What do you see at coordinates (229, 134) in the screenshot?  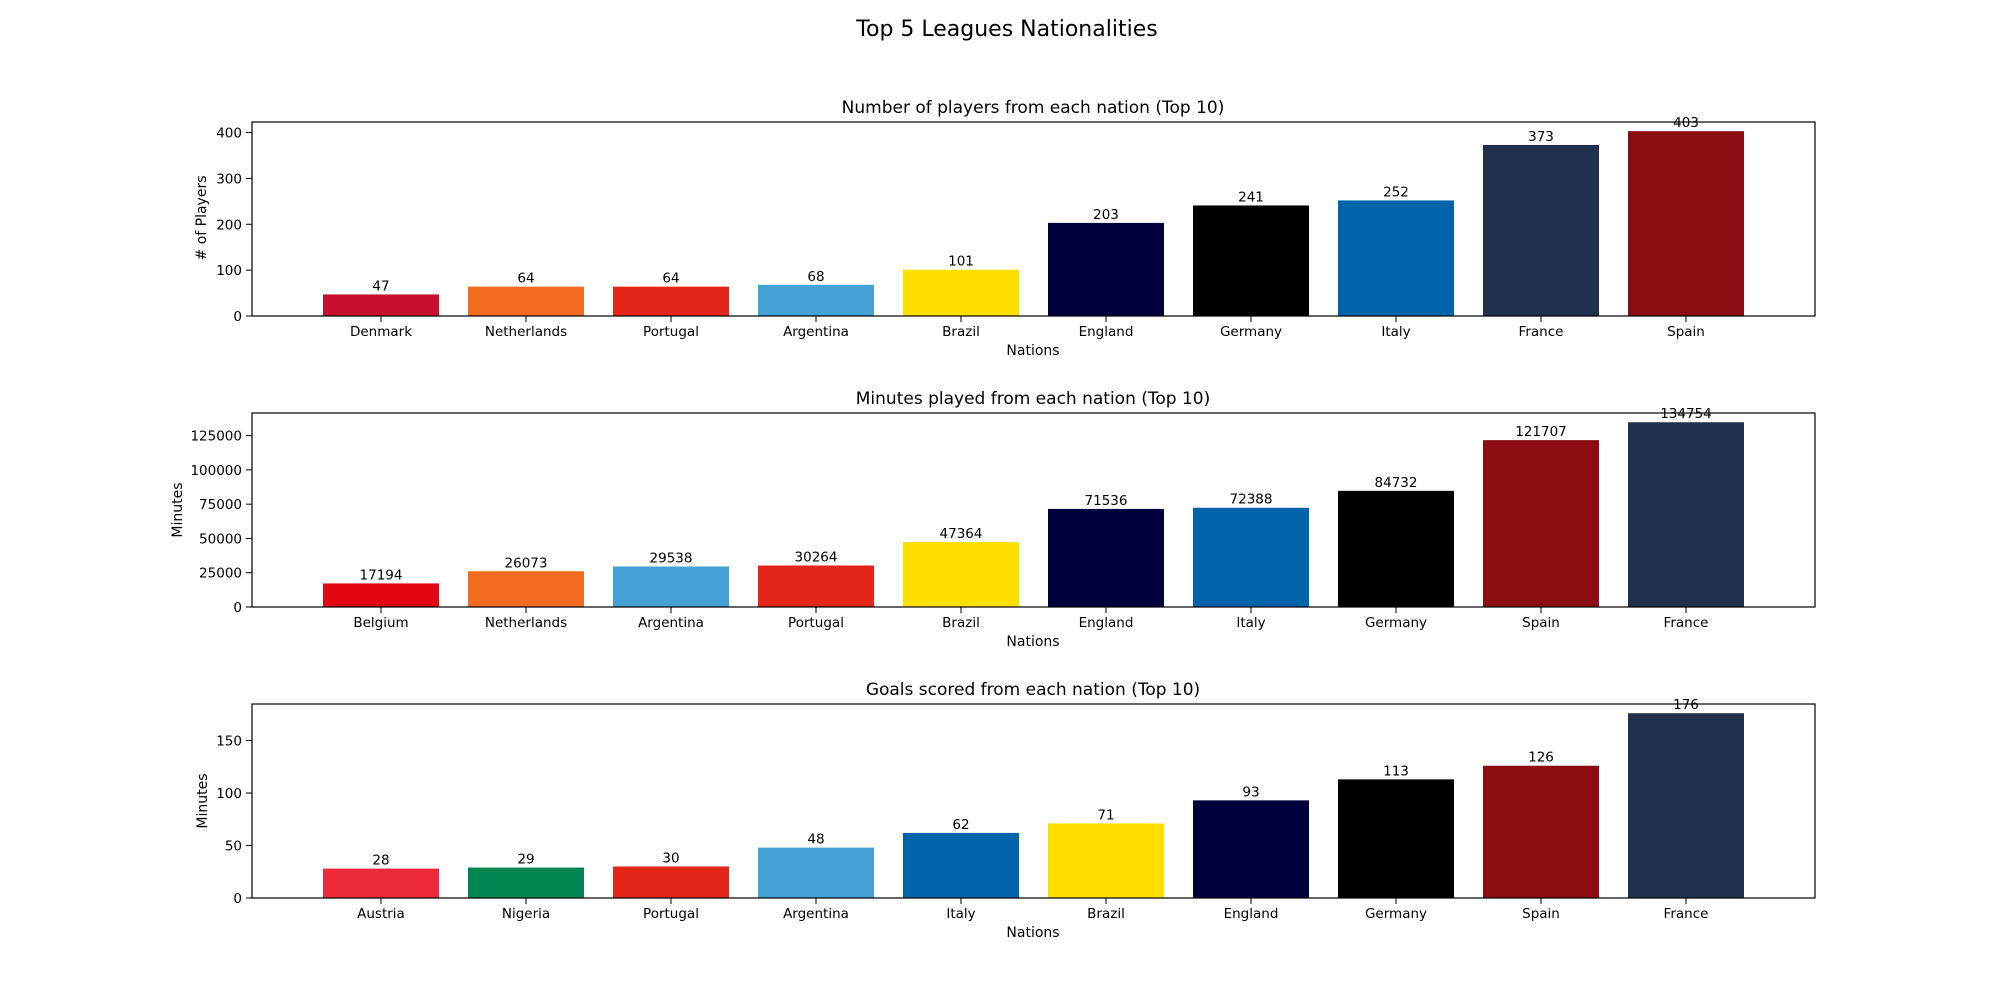 I see `players-y-tick-label: 400` at bounding box center [229, 134].